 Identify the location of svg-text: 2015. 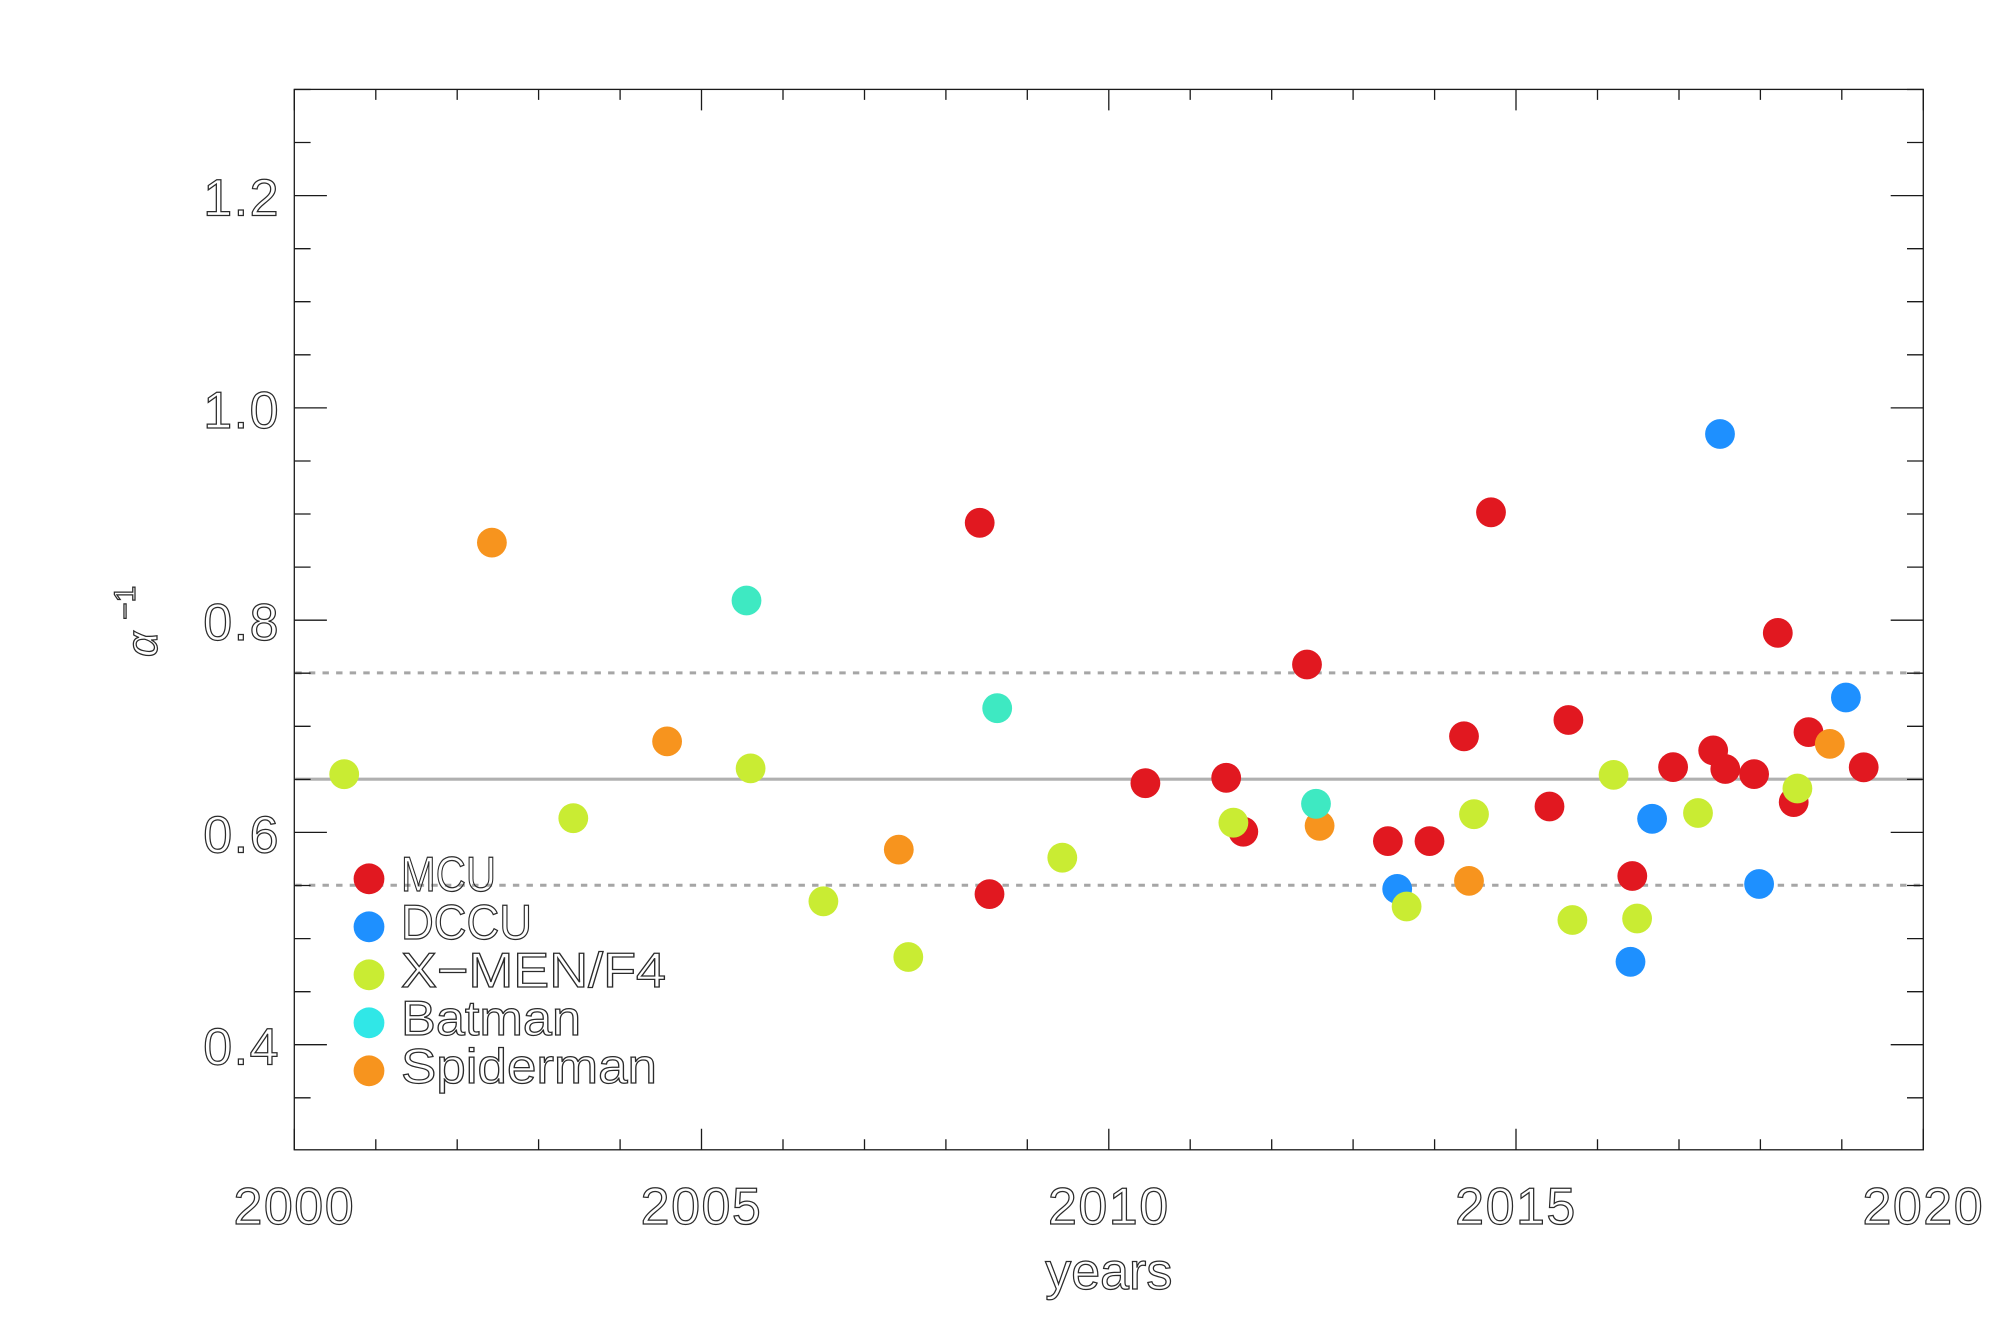
(1516, 1207).